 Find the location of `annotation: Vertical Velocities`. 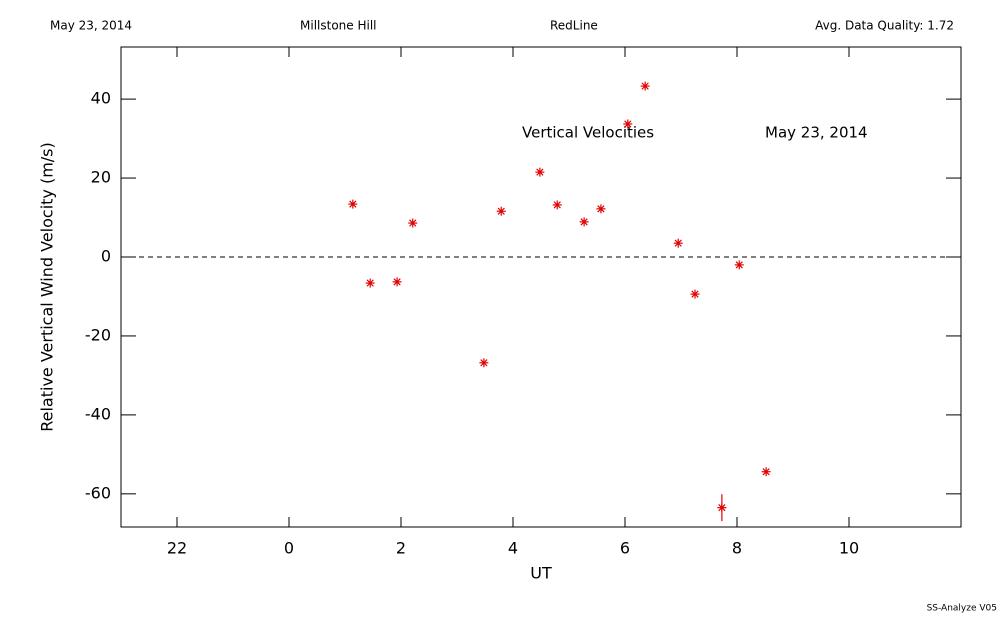

annotation: Vertical Velocities is located at coordinates (588, 133).